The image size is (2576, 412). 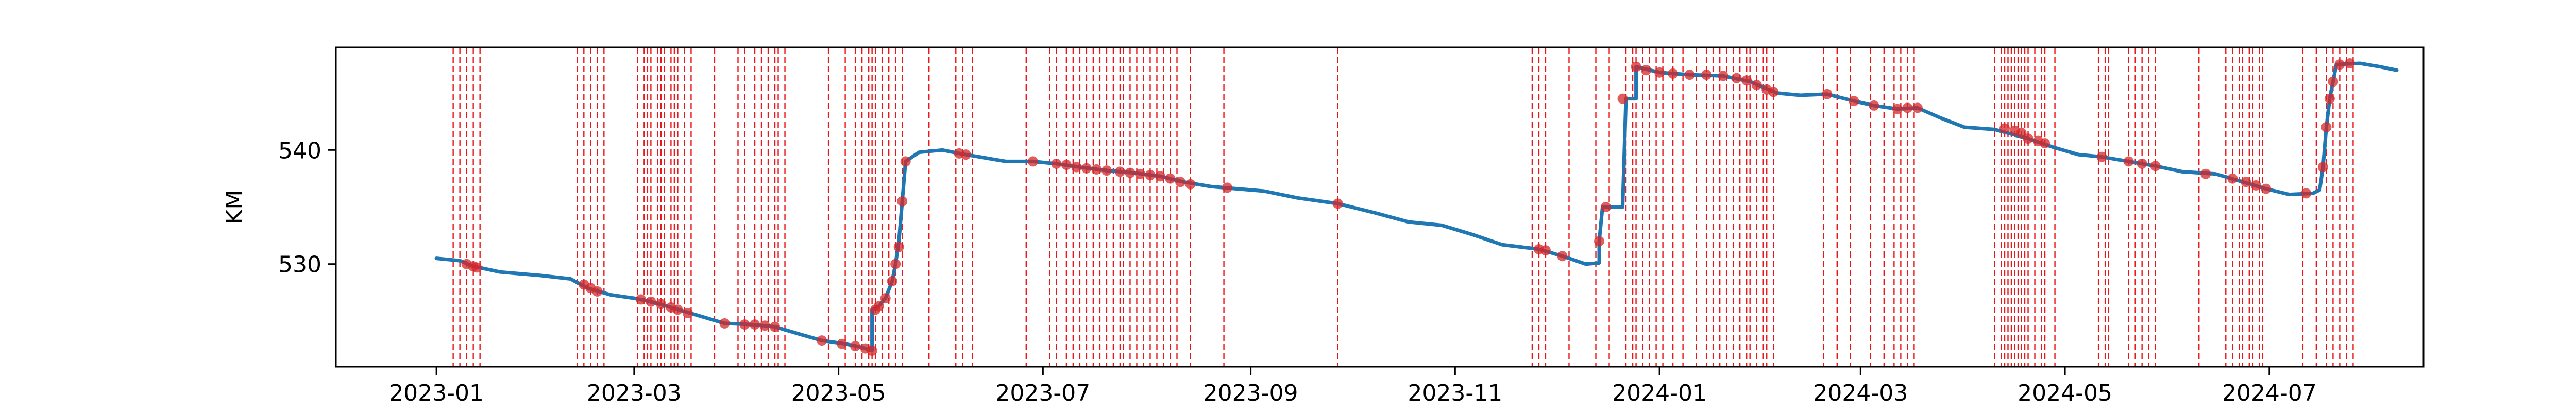 What do you see at coordinates (436, 393) in the screenshot?
I see `x-tick-label: 2023-01` at bounding box center [436, 393].